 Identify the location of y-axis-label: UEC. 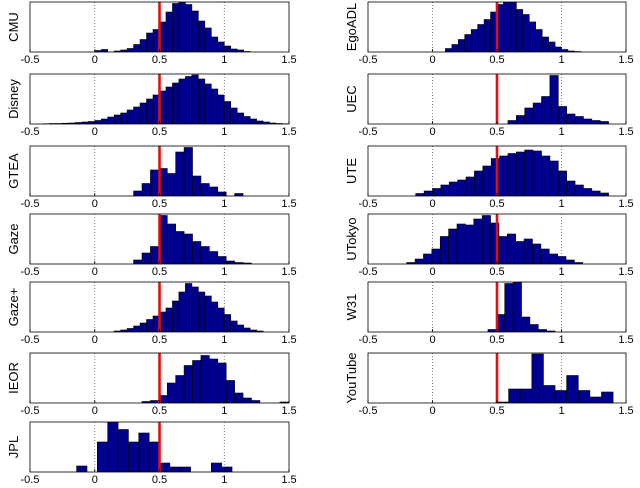
(351, 98).